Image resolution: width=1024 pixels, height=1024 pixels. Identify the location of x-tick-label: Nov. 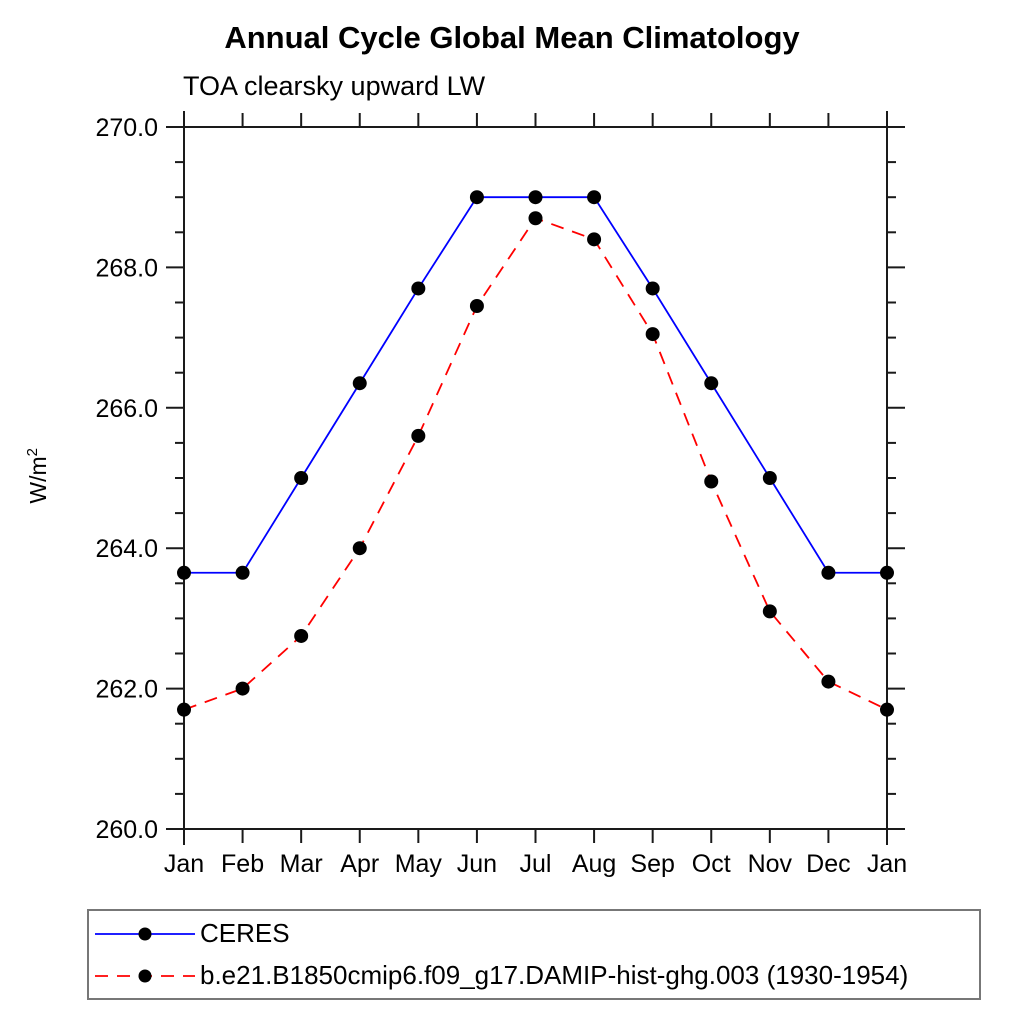
(770, 864).